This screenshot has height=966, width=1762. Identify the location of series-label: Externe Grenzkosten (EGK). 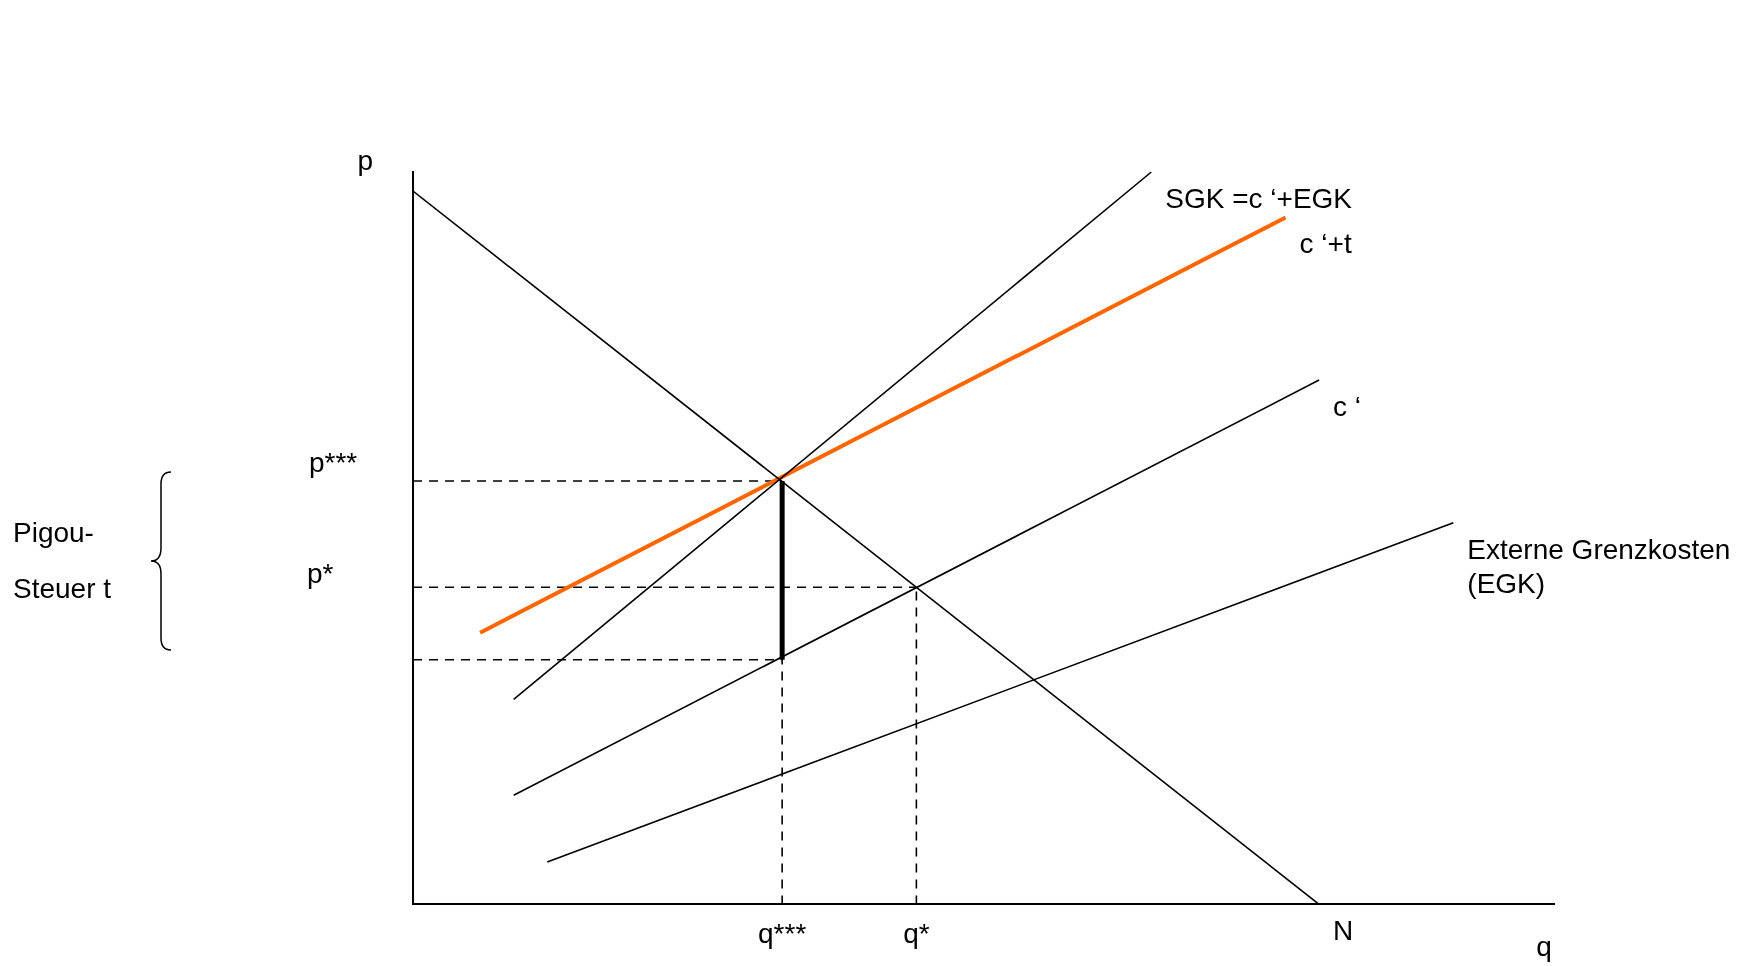
(1599, 566).